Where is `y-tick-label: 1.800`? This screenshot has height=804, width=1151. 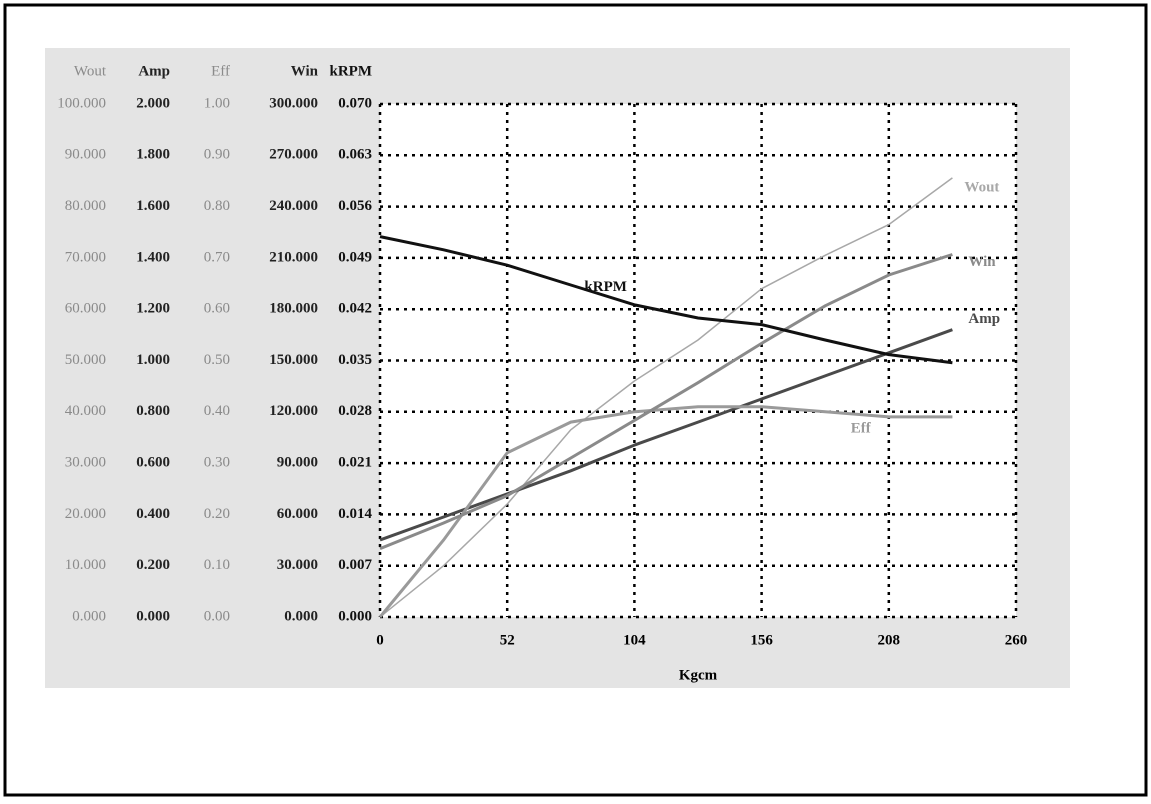 y-tick-label: 1.800 is located at coordinates (153, 155).